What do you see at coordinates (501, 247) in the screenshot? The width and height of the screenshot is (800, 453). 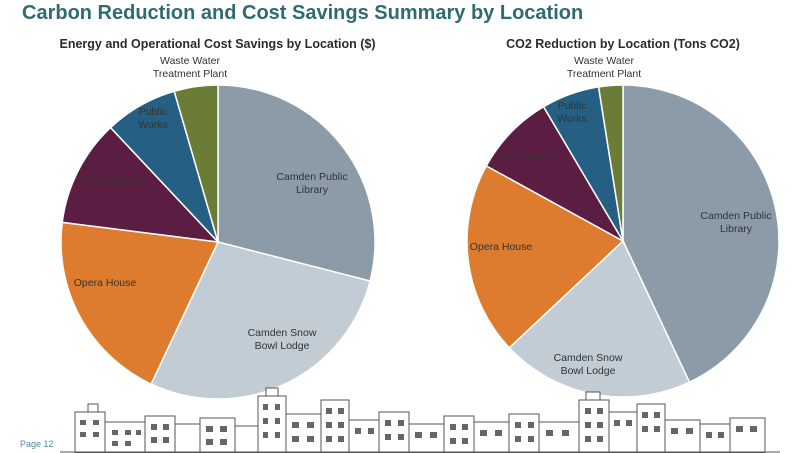 I see `co2-label-opera-house: Opera House` at bounding box center [501, 247].